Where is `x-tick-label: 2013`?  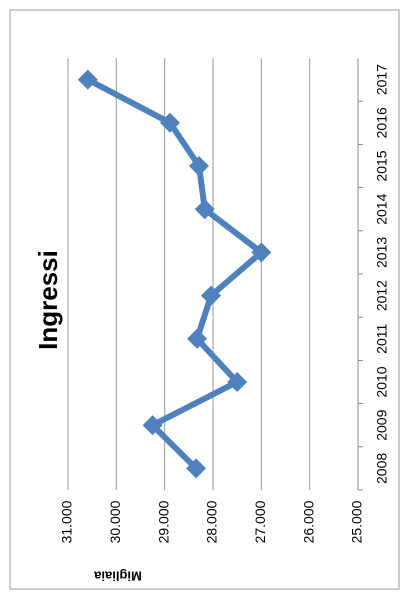
x-tick-label: 2013 is located at coordinates (382, 252).